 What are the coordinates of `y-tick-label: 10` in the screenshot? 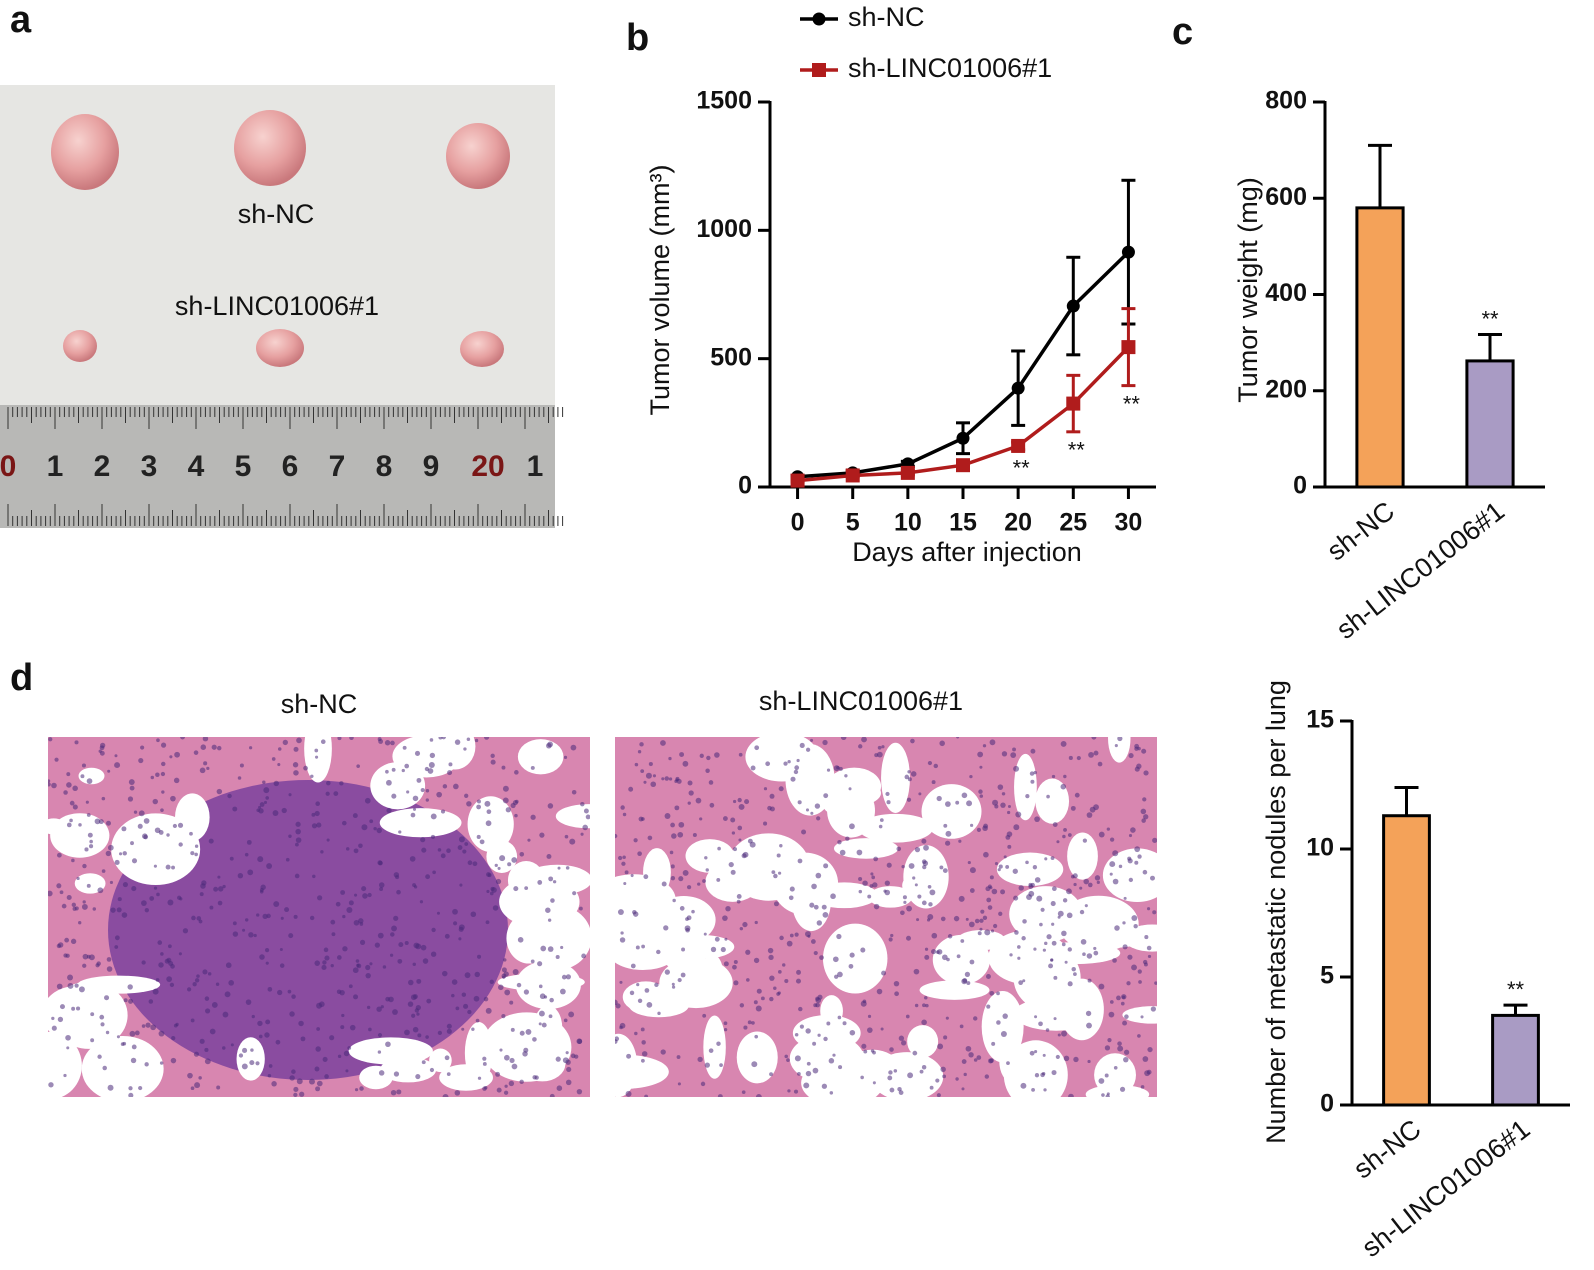 It's located at (1320, 848).